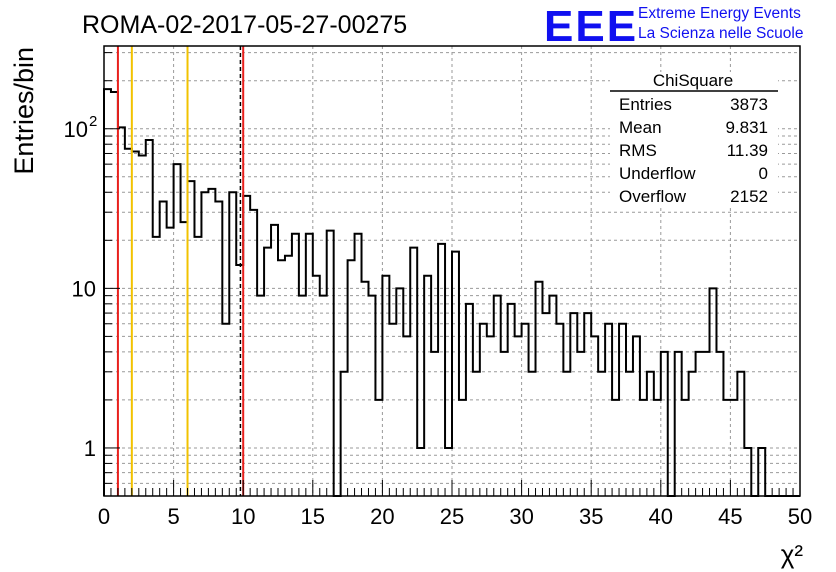 This screenshot has width=836, height=572. I want to click on x-tick-label: 10, so click(243, 516).